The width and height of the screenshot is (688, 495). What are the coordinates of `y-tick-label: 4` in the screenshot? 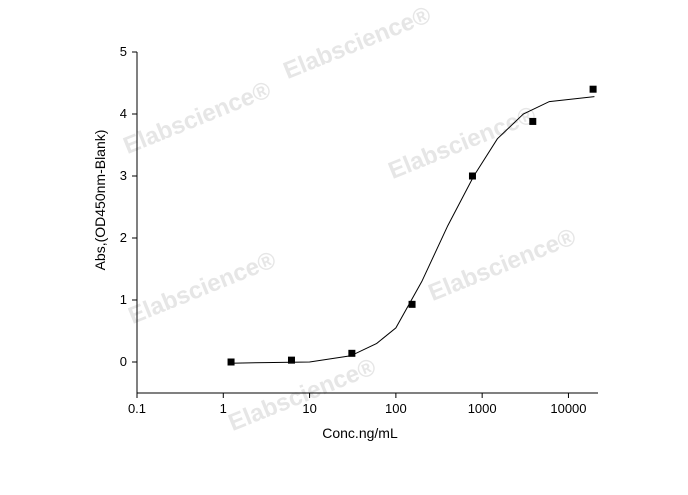 It's located at (123, 113).